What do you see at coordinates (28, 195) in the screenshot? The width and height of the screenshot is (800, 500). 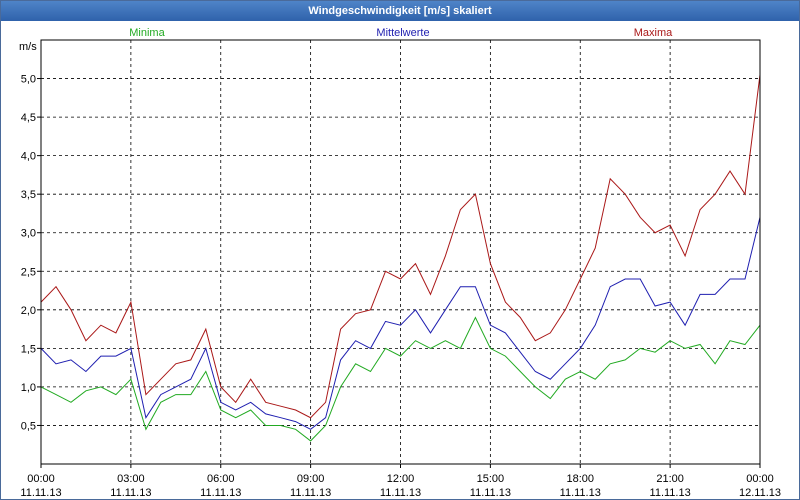 I see `y-tick-label: 3,5` at bounding box center [28, 195].